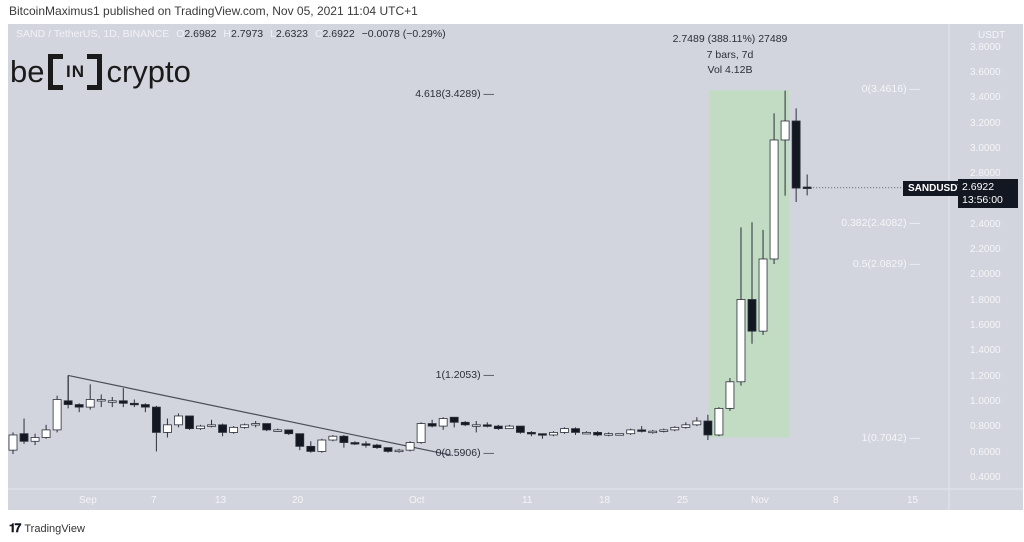 This screenshot has height=542, width=1024. I want to click on close-value: 2.6922, so click(338, 34).